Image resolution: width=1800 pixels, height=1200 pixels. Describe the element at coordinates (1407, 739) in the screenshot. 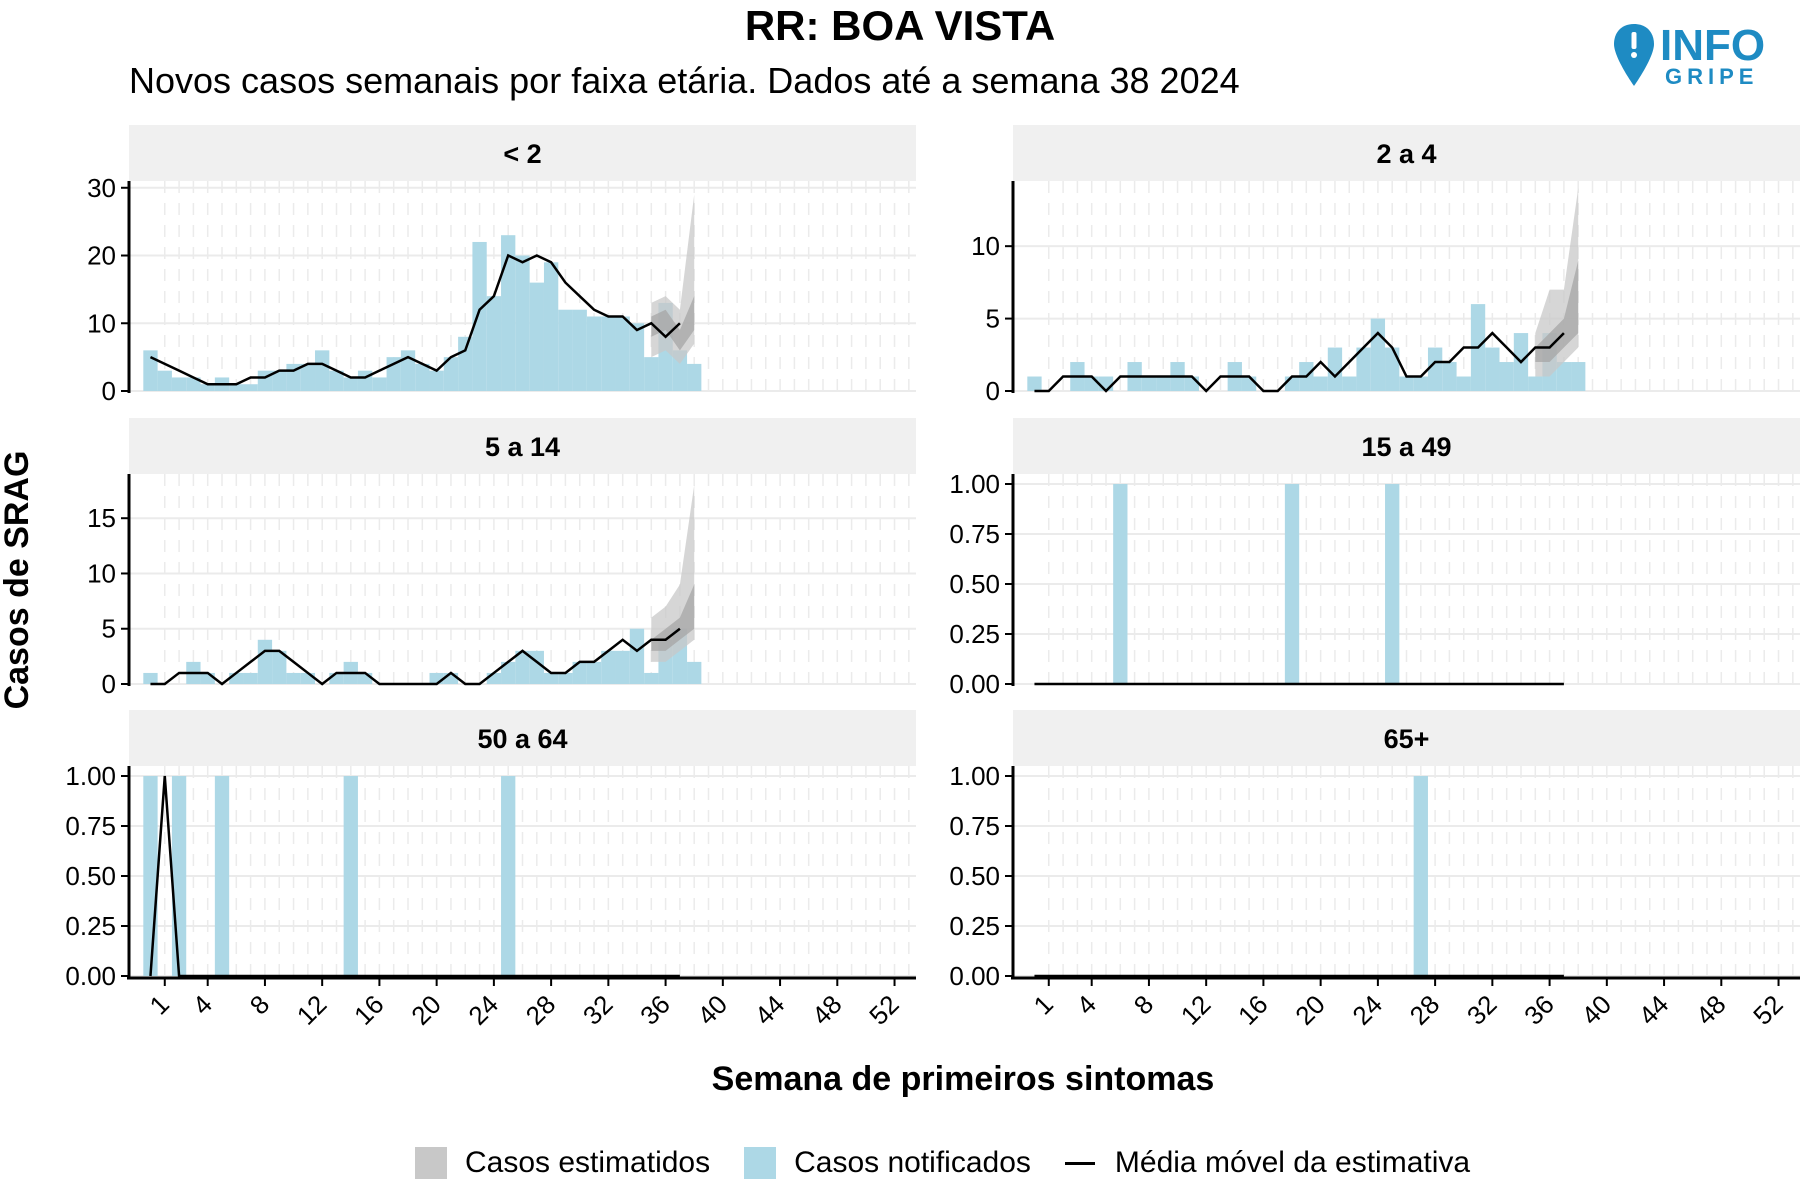

I see `panel-strip-label: 65+` at that location.